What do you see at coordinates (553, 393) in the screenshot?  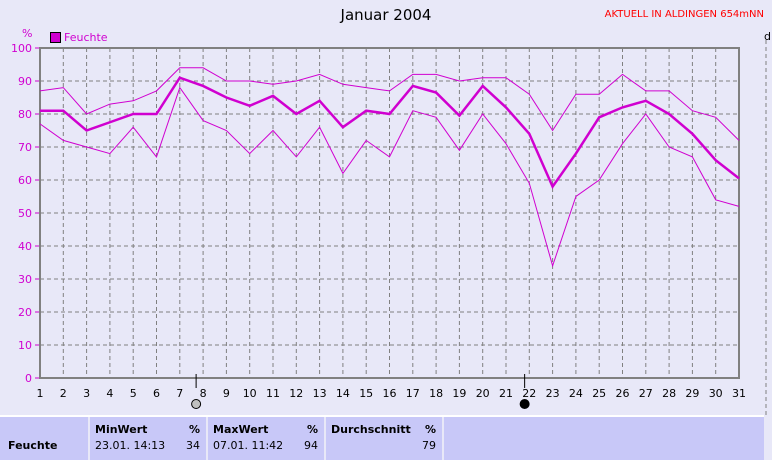 I see `x-tick-label: 23` at bounding box center [553, 393].